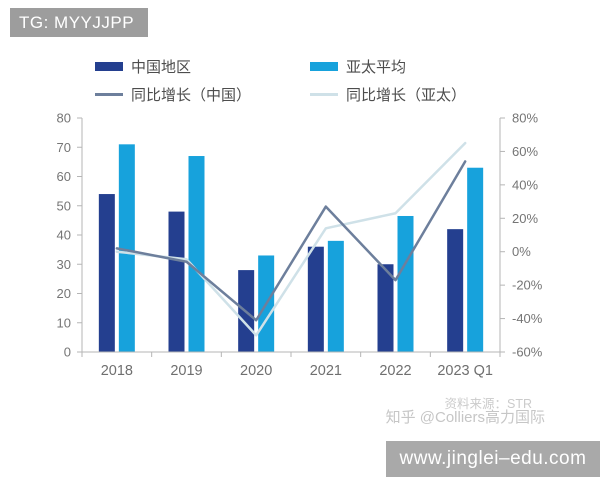 This screenshot has height=480, width=600. What do you see at coordinates (465, 417) in the screenshot?
I see `author-watermark: 知乎 @Colliers高力国际` at bounding box center [465, 417].